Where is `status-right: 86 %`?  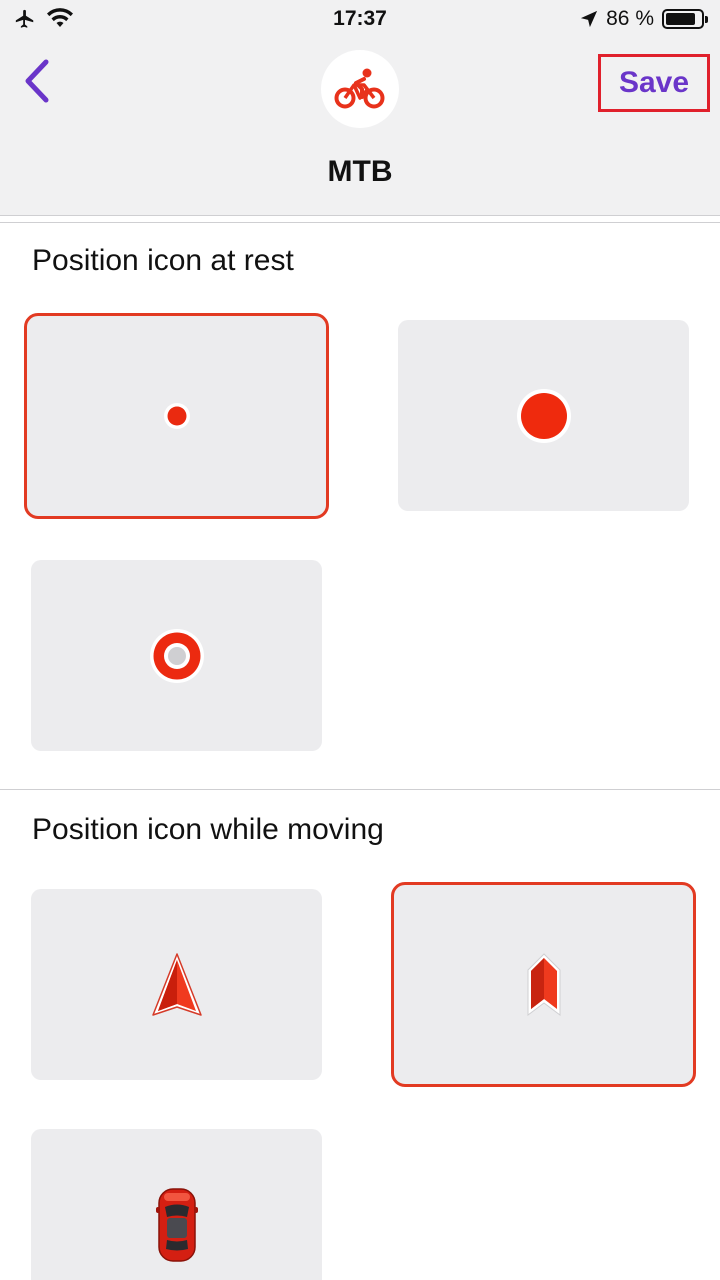
status-right: 86 % is located at coordinates (644, 19).